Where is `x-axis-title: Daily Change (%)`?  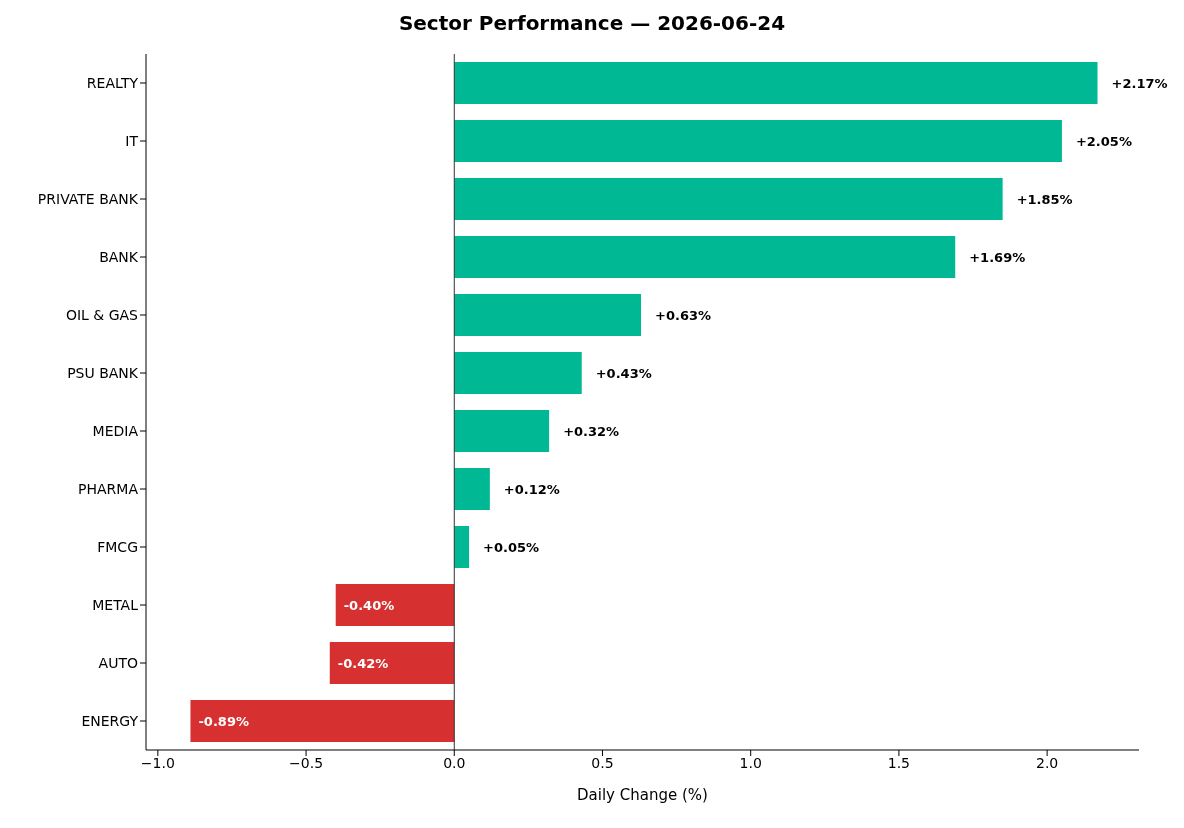 x-axis-title: Daily Change (%) is located at coordinates (642, 795).